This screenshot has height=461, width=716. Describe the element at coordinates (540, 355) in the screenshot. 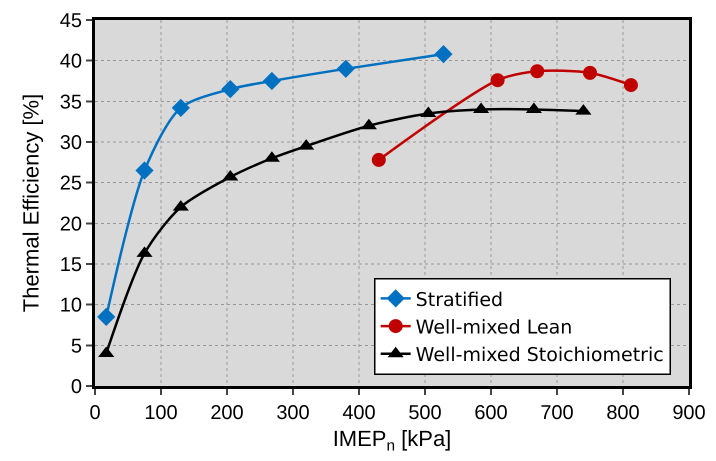

I see `legend-label: Well-mixed Stoichiometric` at that location.